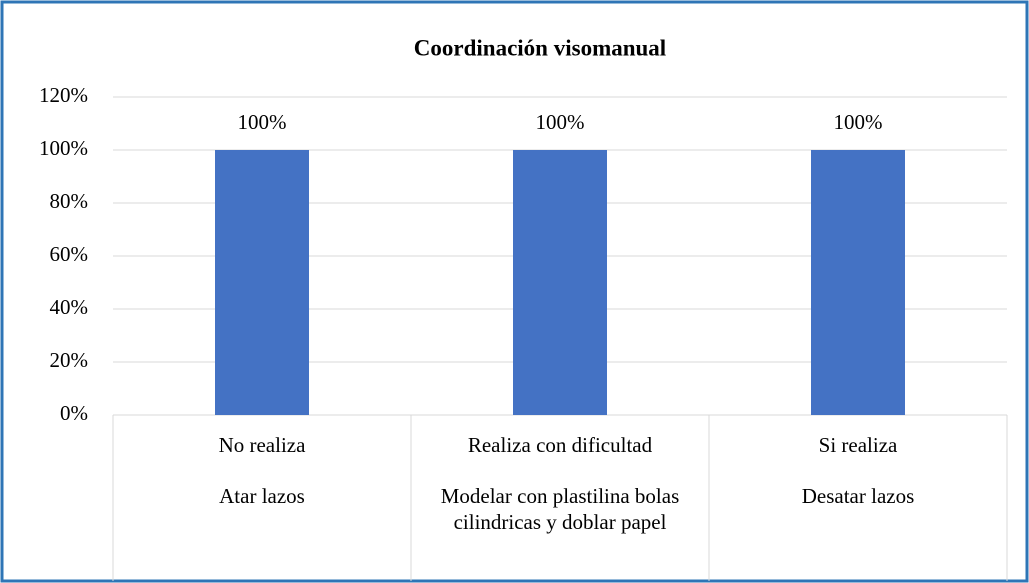 Image resolution: width=1029 pixels, height=583 pixels. I want to click on y-tick-label: 0%, so click(74, 413).